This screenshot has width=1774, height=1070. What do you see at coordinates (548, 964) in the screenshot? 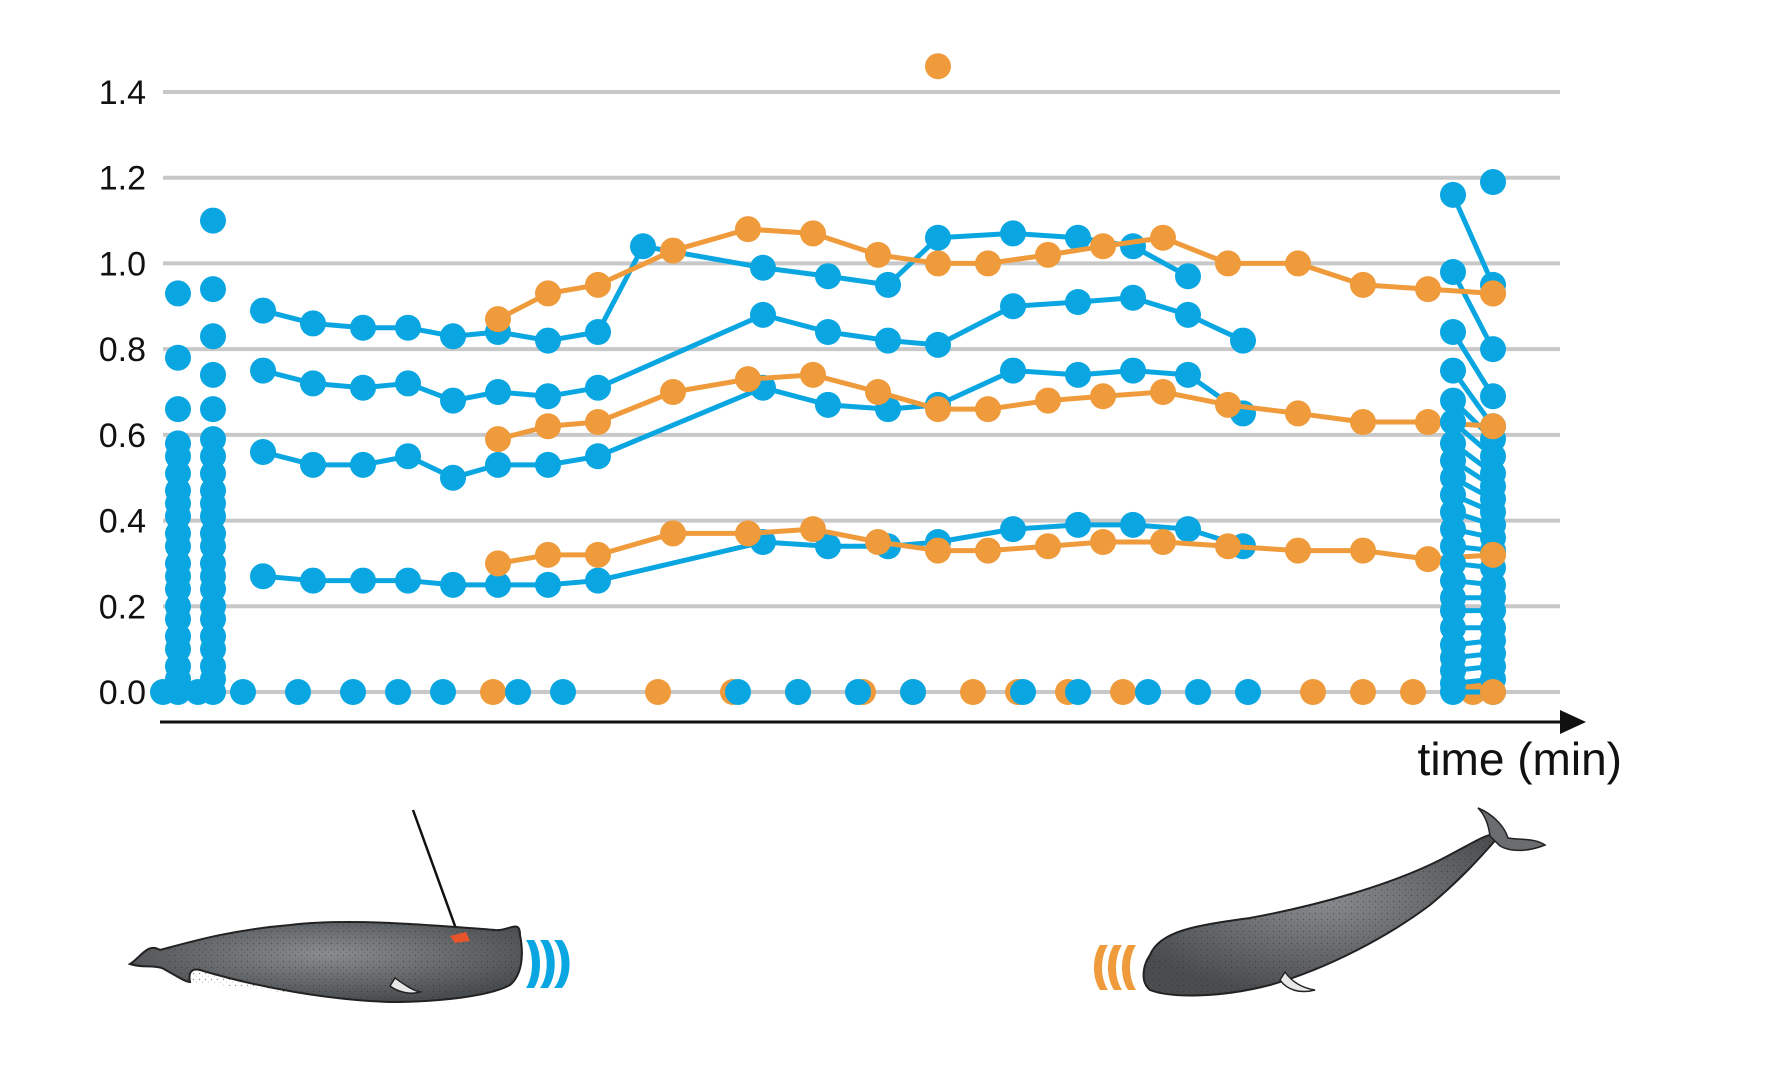
I see `sound-waves-blue-icon` at bounding box center [548, 964].